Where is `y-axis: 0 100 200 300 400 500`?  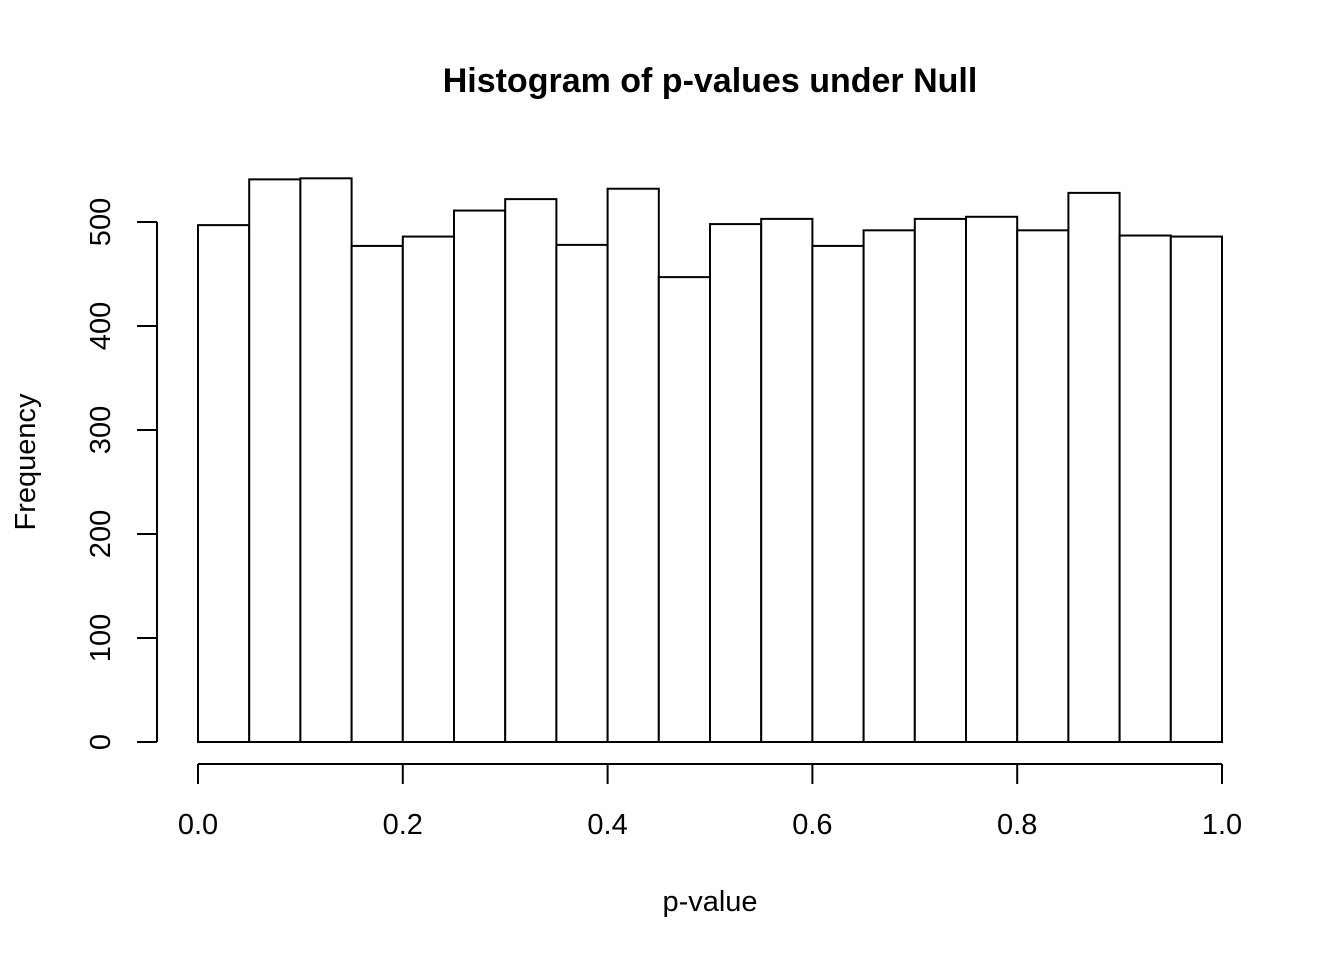 y-axis: 0 100 200 300 400 500 is located at coordinates (121, 474).